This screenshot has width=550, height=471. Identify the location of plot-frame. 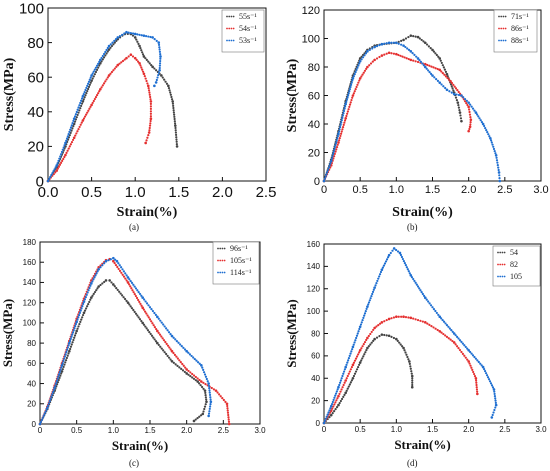
(157, 94).